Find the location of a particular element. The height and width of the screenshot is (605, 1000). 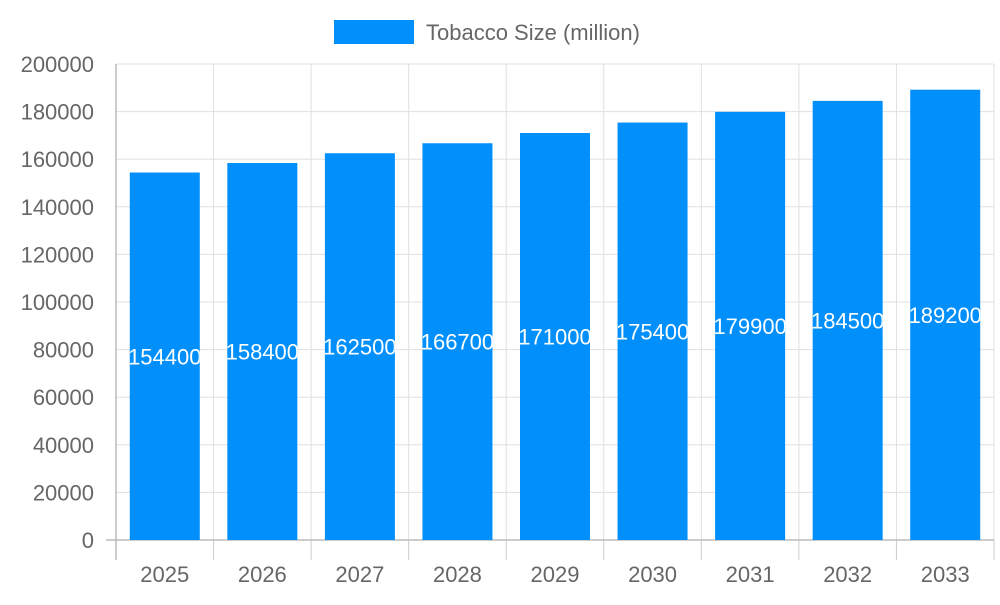

y-tick-label: 200000 is located at coordinates (57, 64).